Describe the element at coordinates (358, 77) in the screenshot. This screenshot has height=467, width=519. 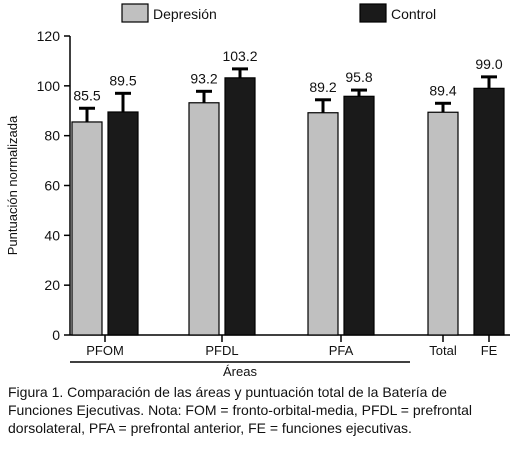
I see `value-label: 95.8` at that location.